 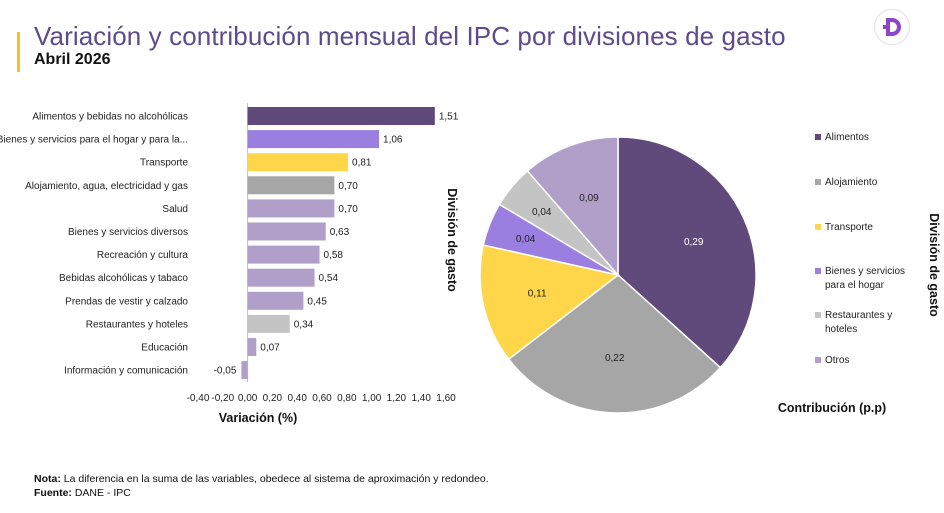 I want to click on bar-value-label: 0,63, so click(x=340, y=232).